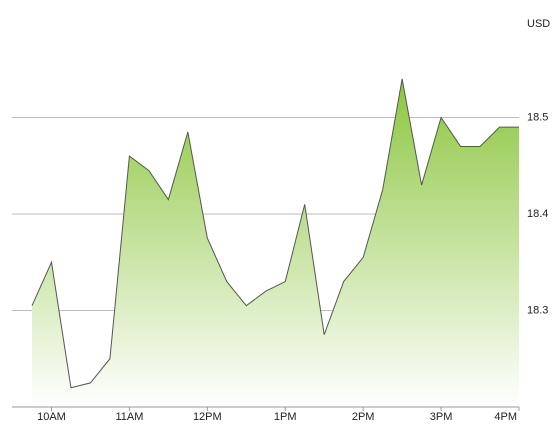  What do you see at coordinates (51, 417) in the screenshot?
I see `x-tick-label: 10AM` at bounding box center [51, 417].